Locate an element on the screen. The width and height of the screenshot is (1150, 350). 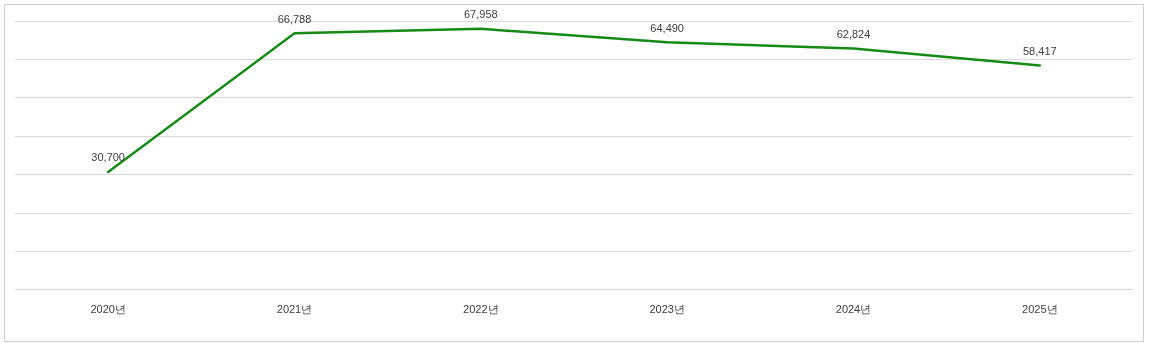
data-label: 66,788 is located at coordinates (294, 18).